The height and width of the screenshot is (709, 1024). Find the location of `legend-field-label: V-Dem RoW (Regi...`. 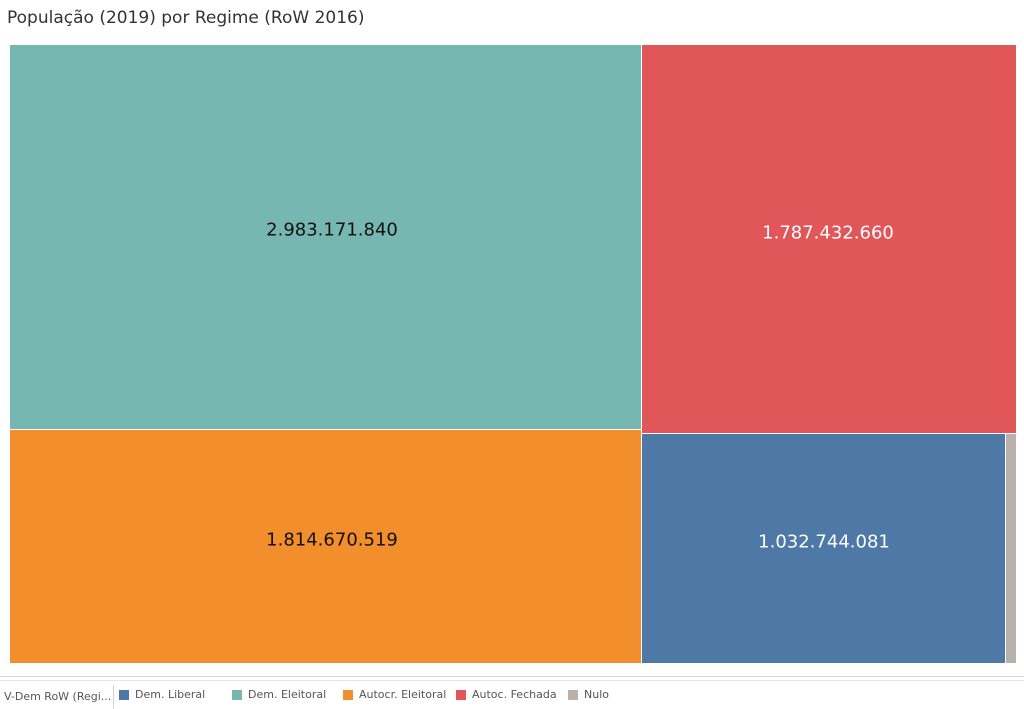

legend-field-label: V-Dem RoW (Regi... is located at coordinates (58, 696).